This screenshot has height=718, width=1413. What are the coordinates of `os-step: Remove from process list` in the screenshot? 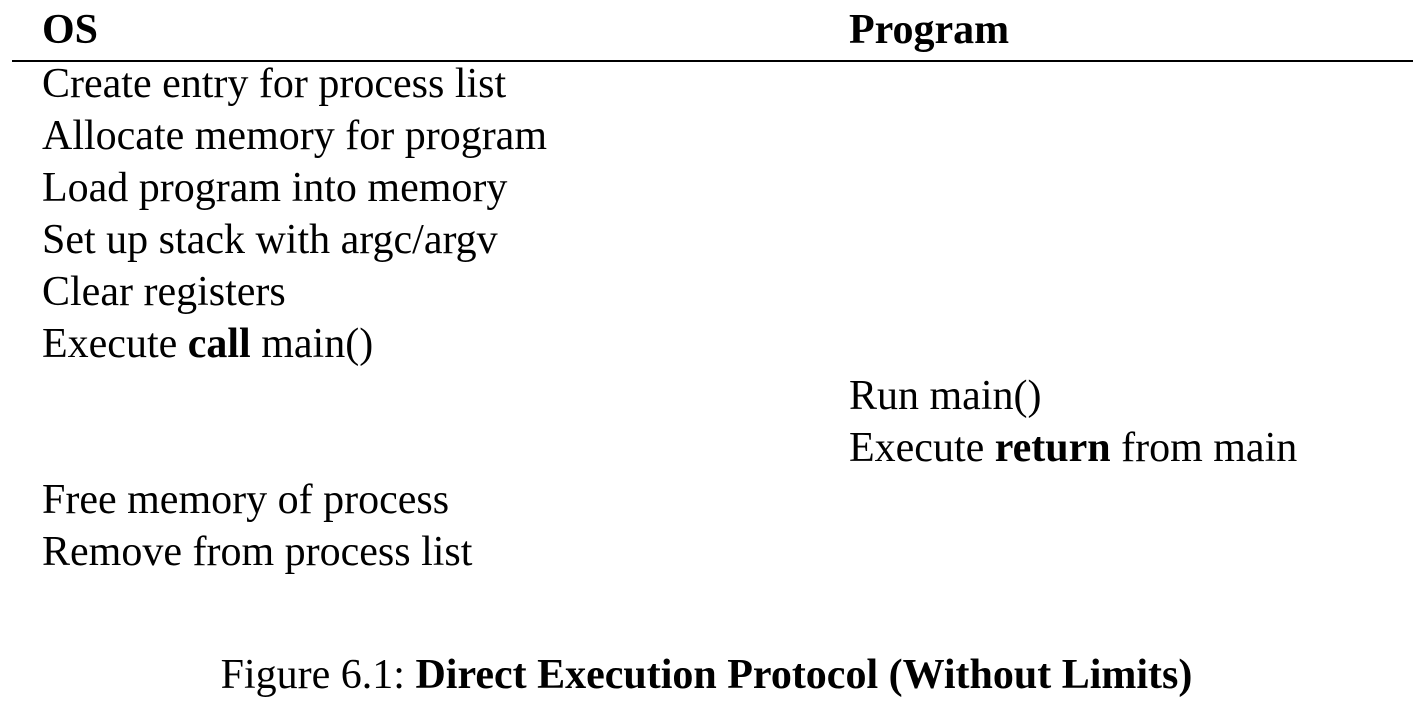 It's located at (257, 552).